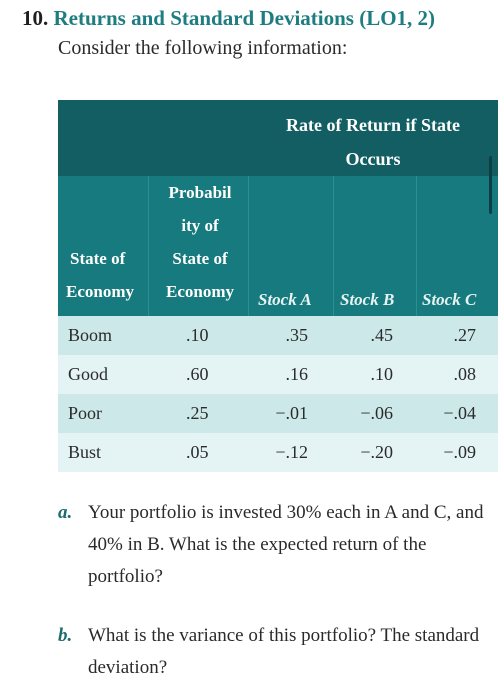  I want to click on header-probability-line: ity of, so click(200, 225).